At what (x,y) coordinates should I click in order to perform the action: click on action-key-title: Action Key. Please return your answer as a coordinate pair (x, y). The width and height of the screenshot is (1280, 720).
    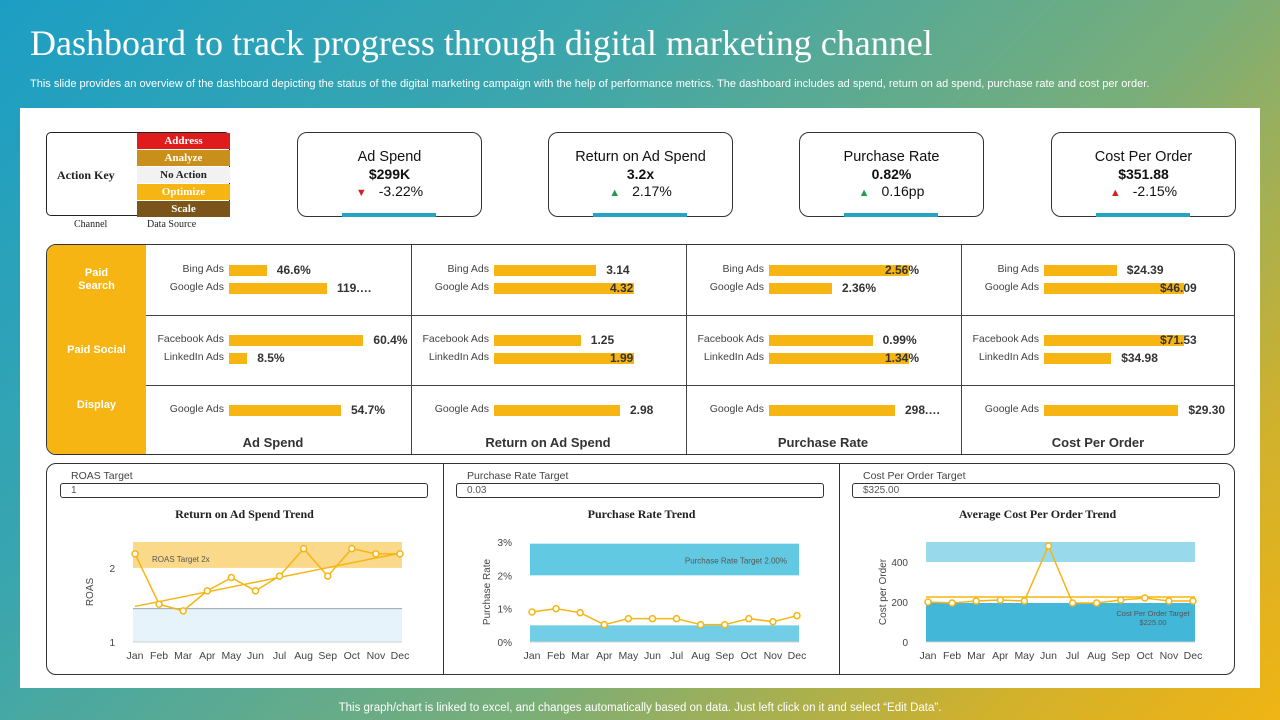
    Looking at the image, I should click on (86, 175).